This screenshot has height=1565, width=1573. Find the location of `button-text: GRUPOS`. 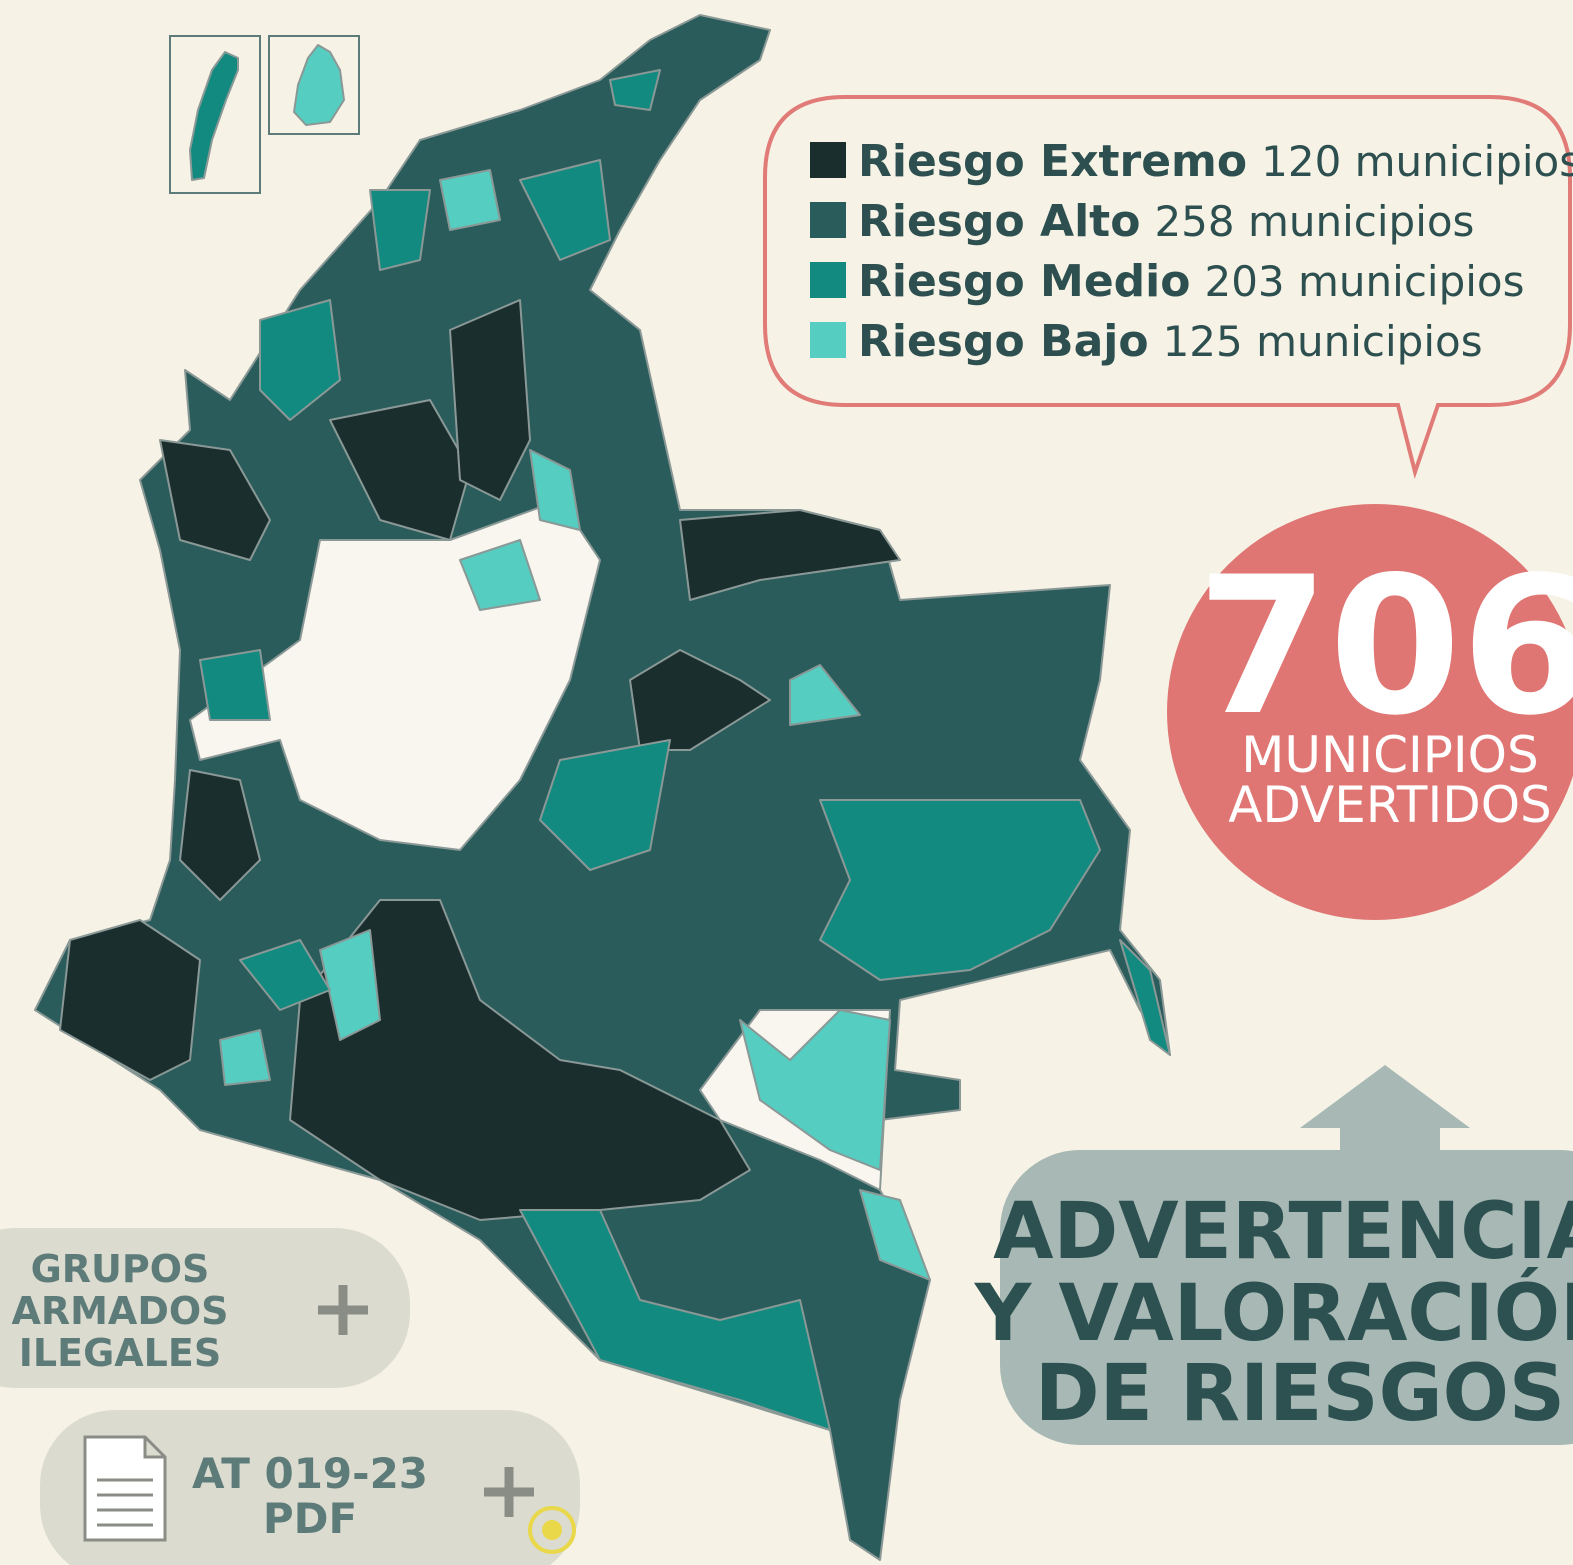

button-text: GRUPOS is located at coordinates (120, 1269).